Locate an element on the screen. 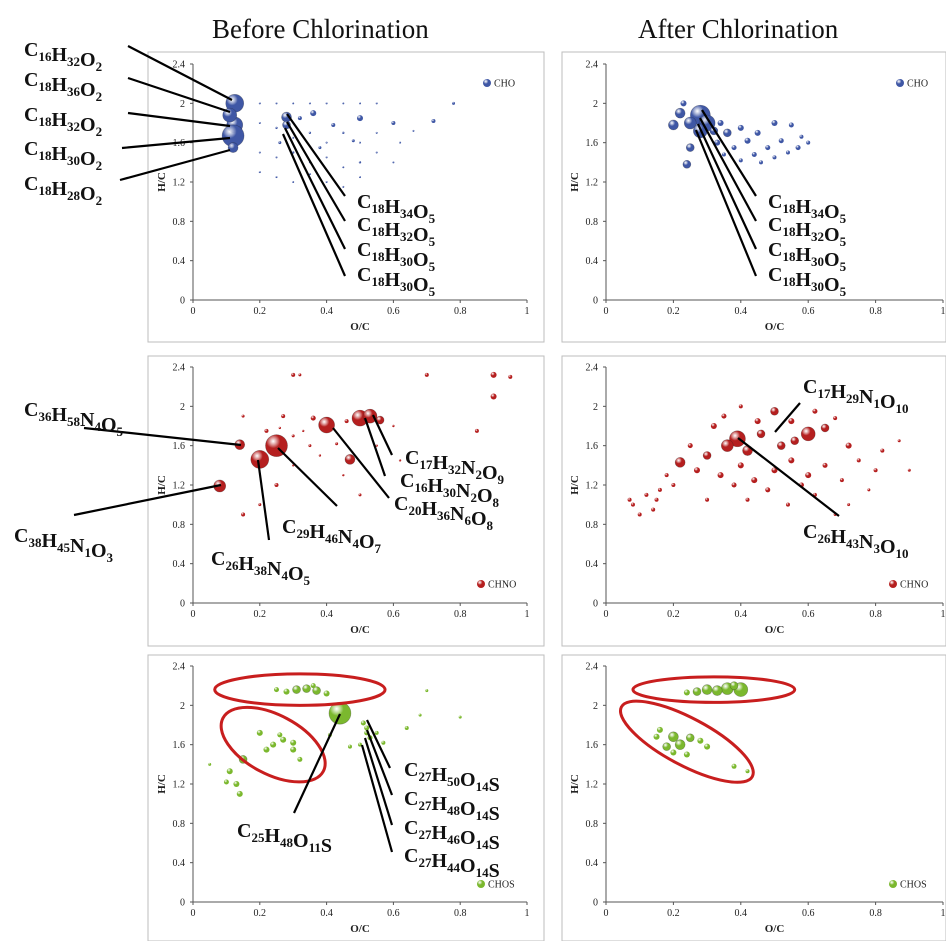 The image size is (946, 941). cho-after-y-tick-label: 2 is located at coordinates (595, 104).